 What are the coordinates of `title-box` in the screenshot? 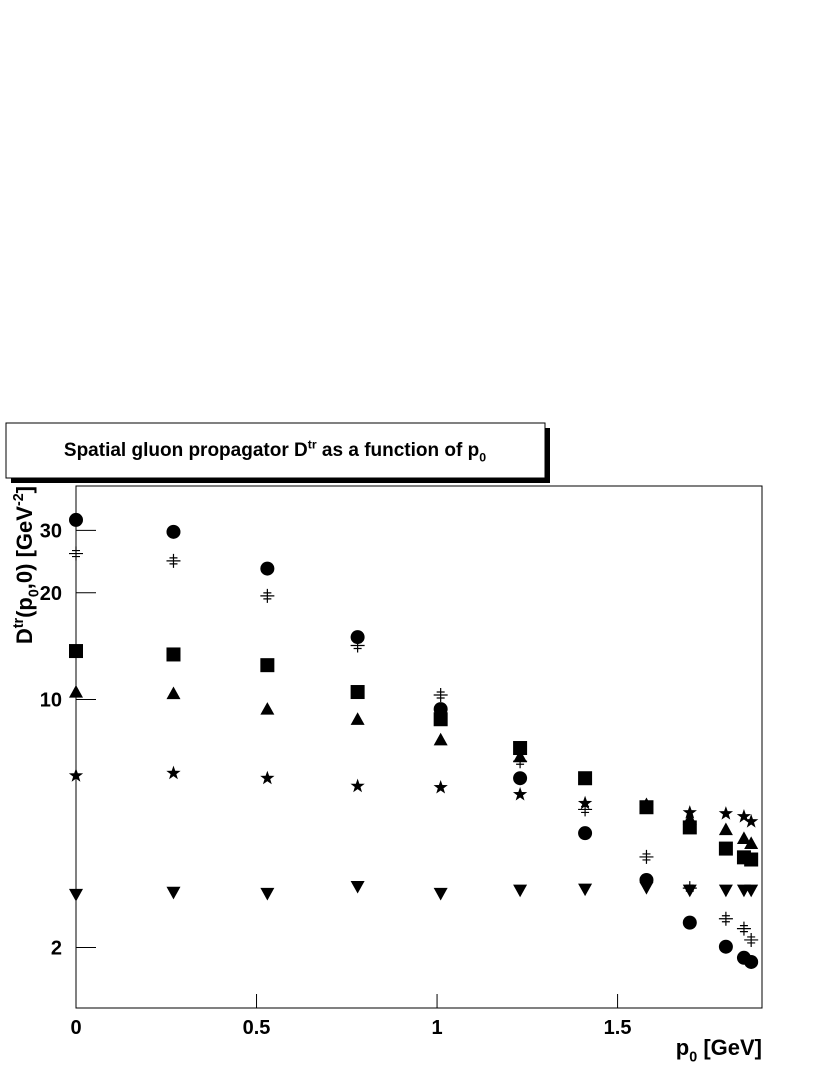 It's located at (275, 450).